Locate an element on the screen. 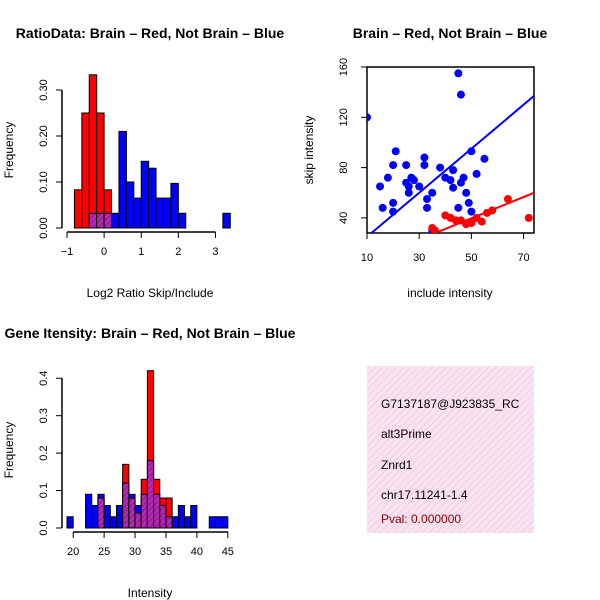  ratio-x-tick-label: 2 is located at coordinates (178, 252).